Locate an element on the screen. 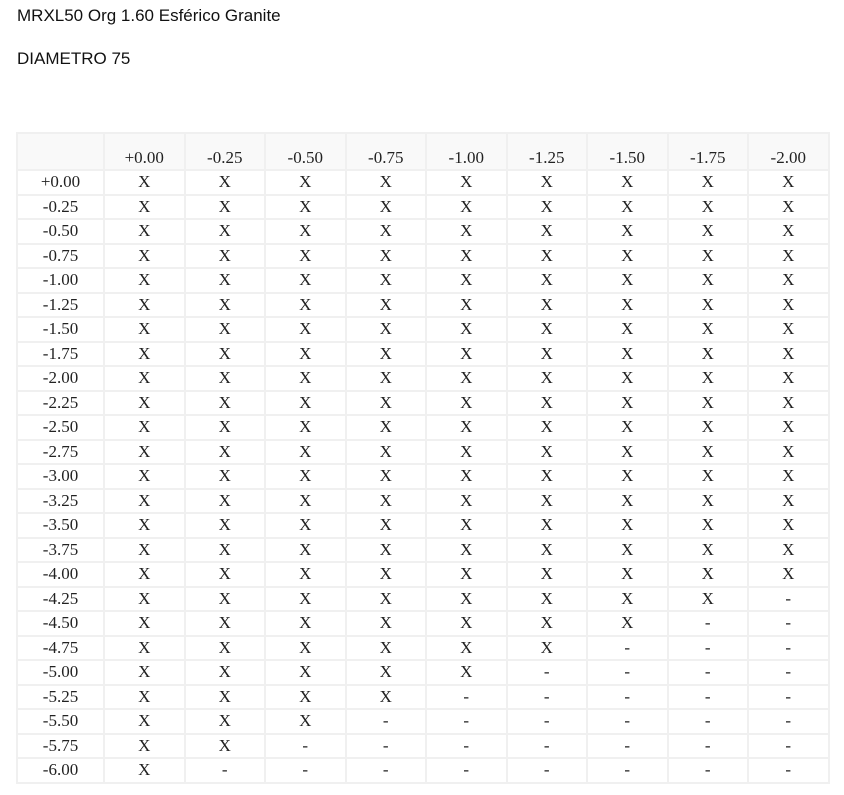 This screenshot has width=844, height=795. column-header: -0.25 is located at coordinates (224, 151).